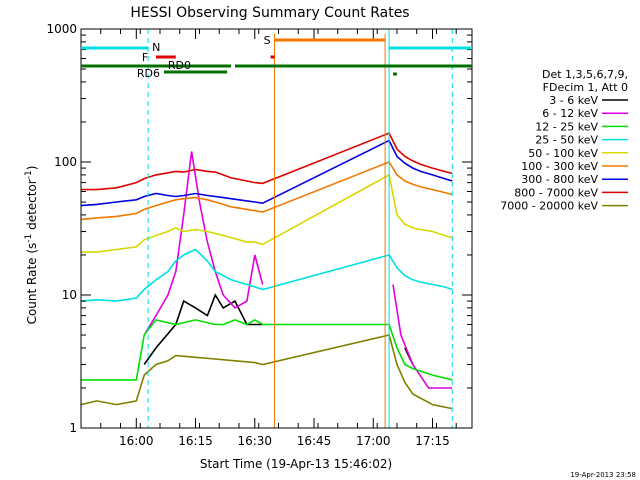  What do you see at coordinates (69, 295) in the screenshot?
I see `y-tick-label: 10` at bounding box center [69, 295].